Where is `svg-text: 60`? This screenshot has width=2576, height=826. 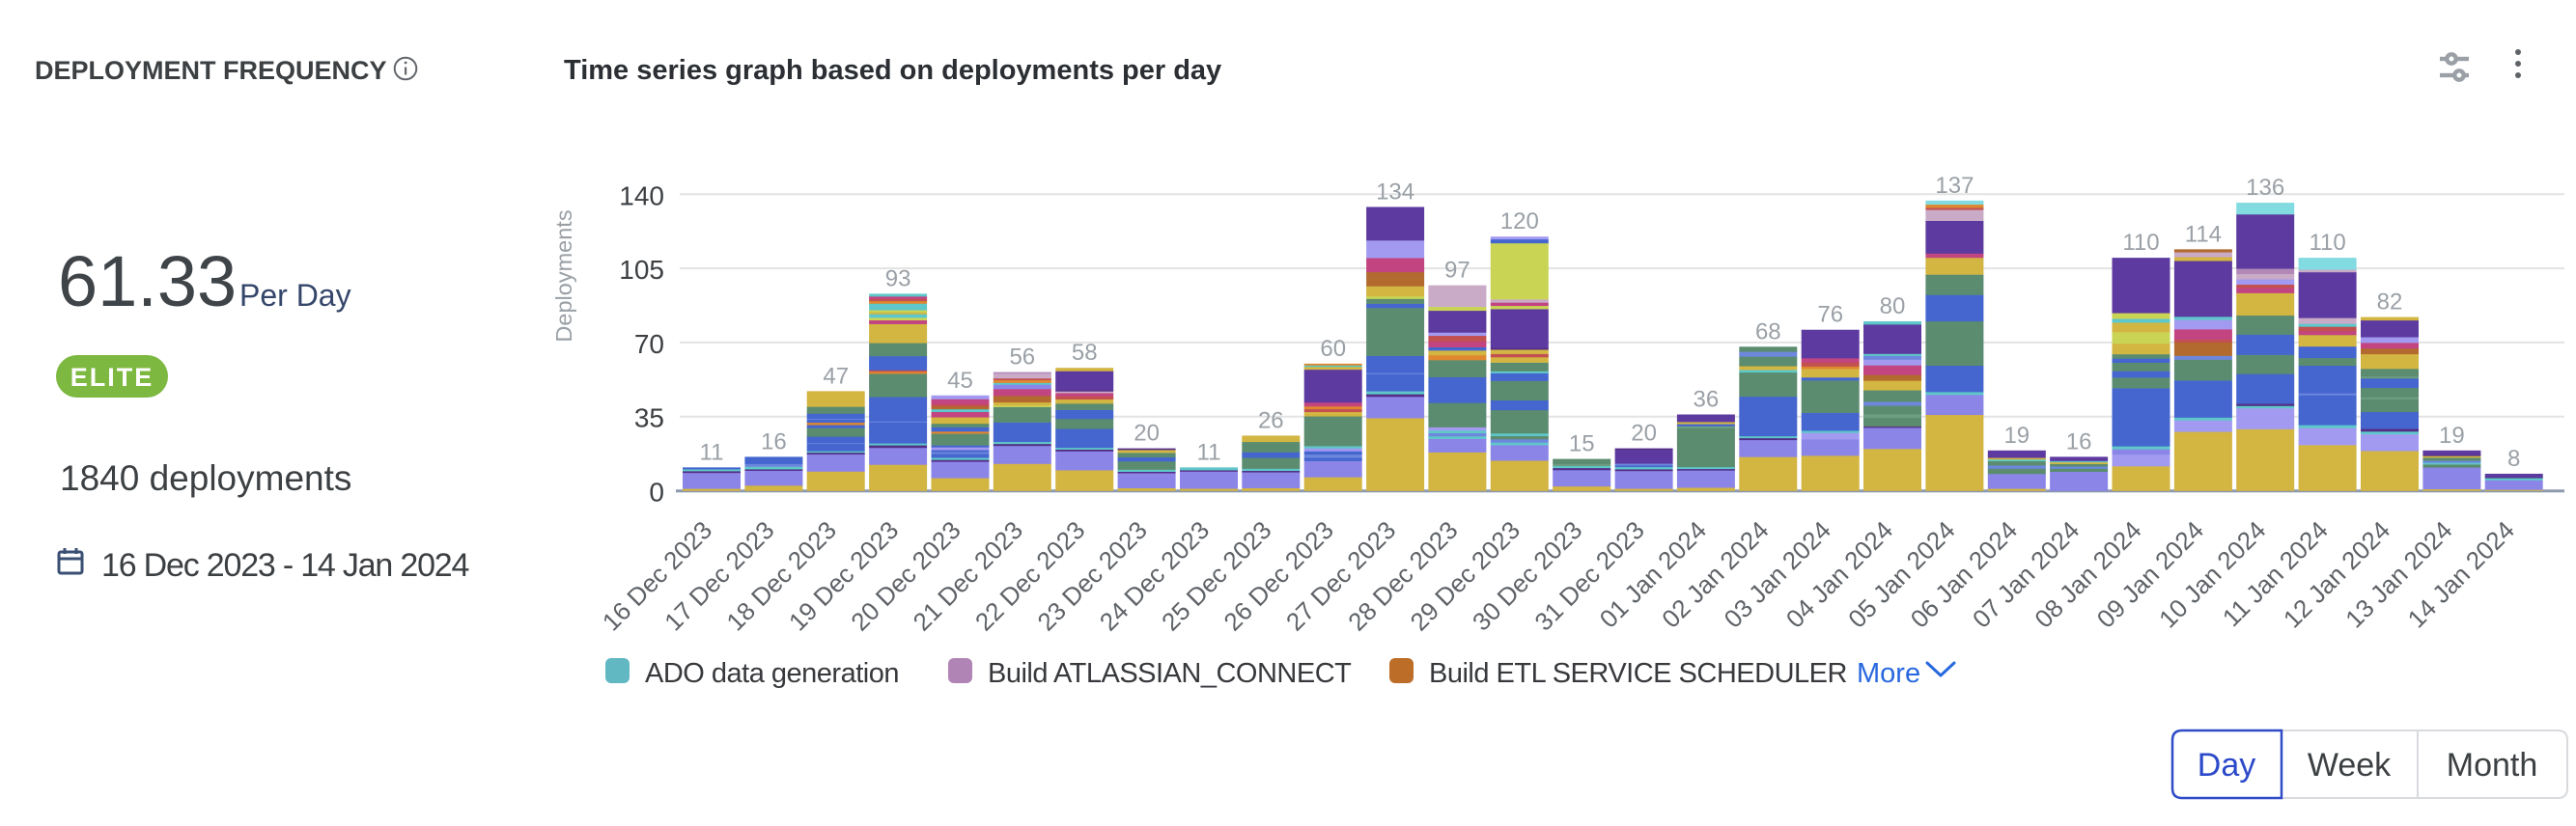
svg-text: 60 is located at coordinates (1333, 349).